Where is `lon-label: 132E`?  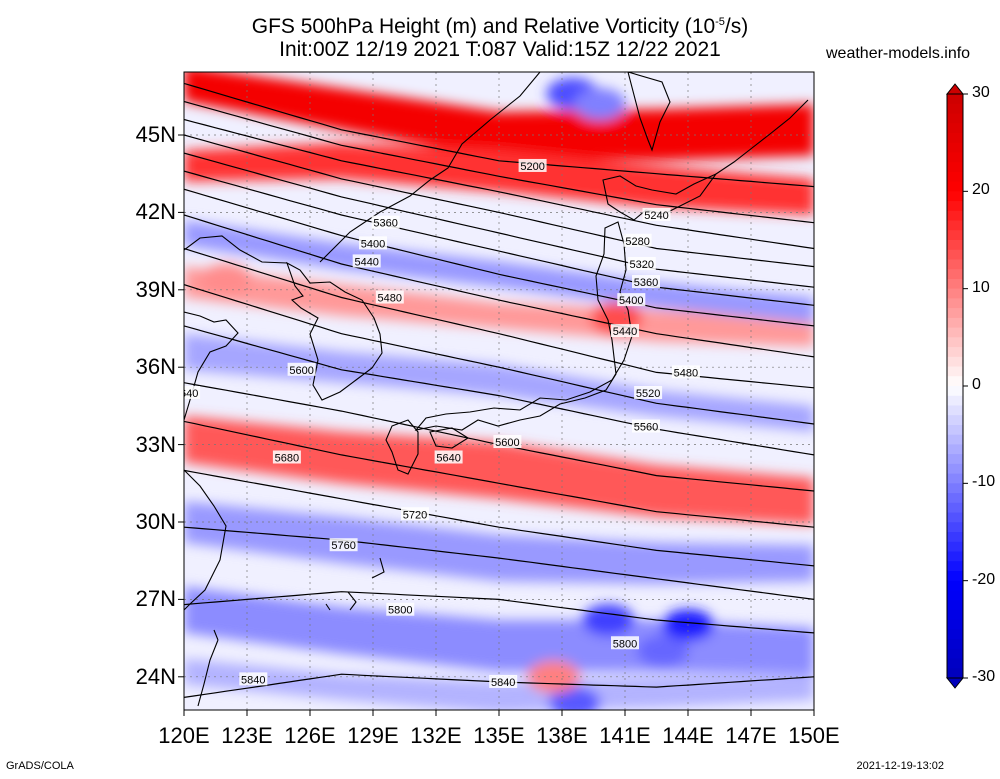 lon-label: 132E is located at coordinates (436, 735).